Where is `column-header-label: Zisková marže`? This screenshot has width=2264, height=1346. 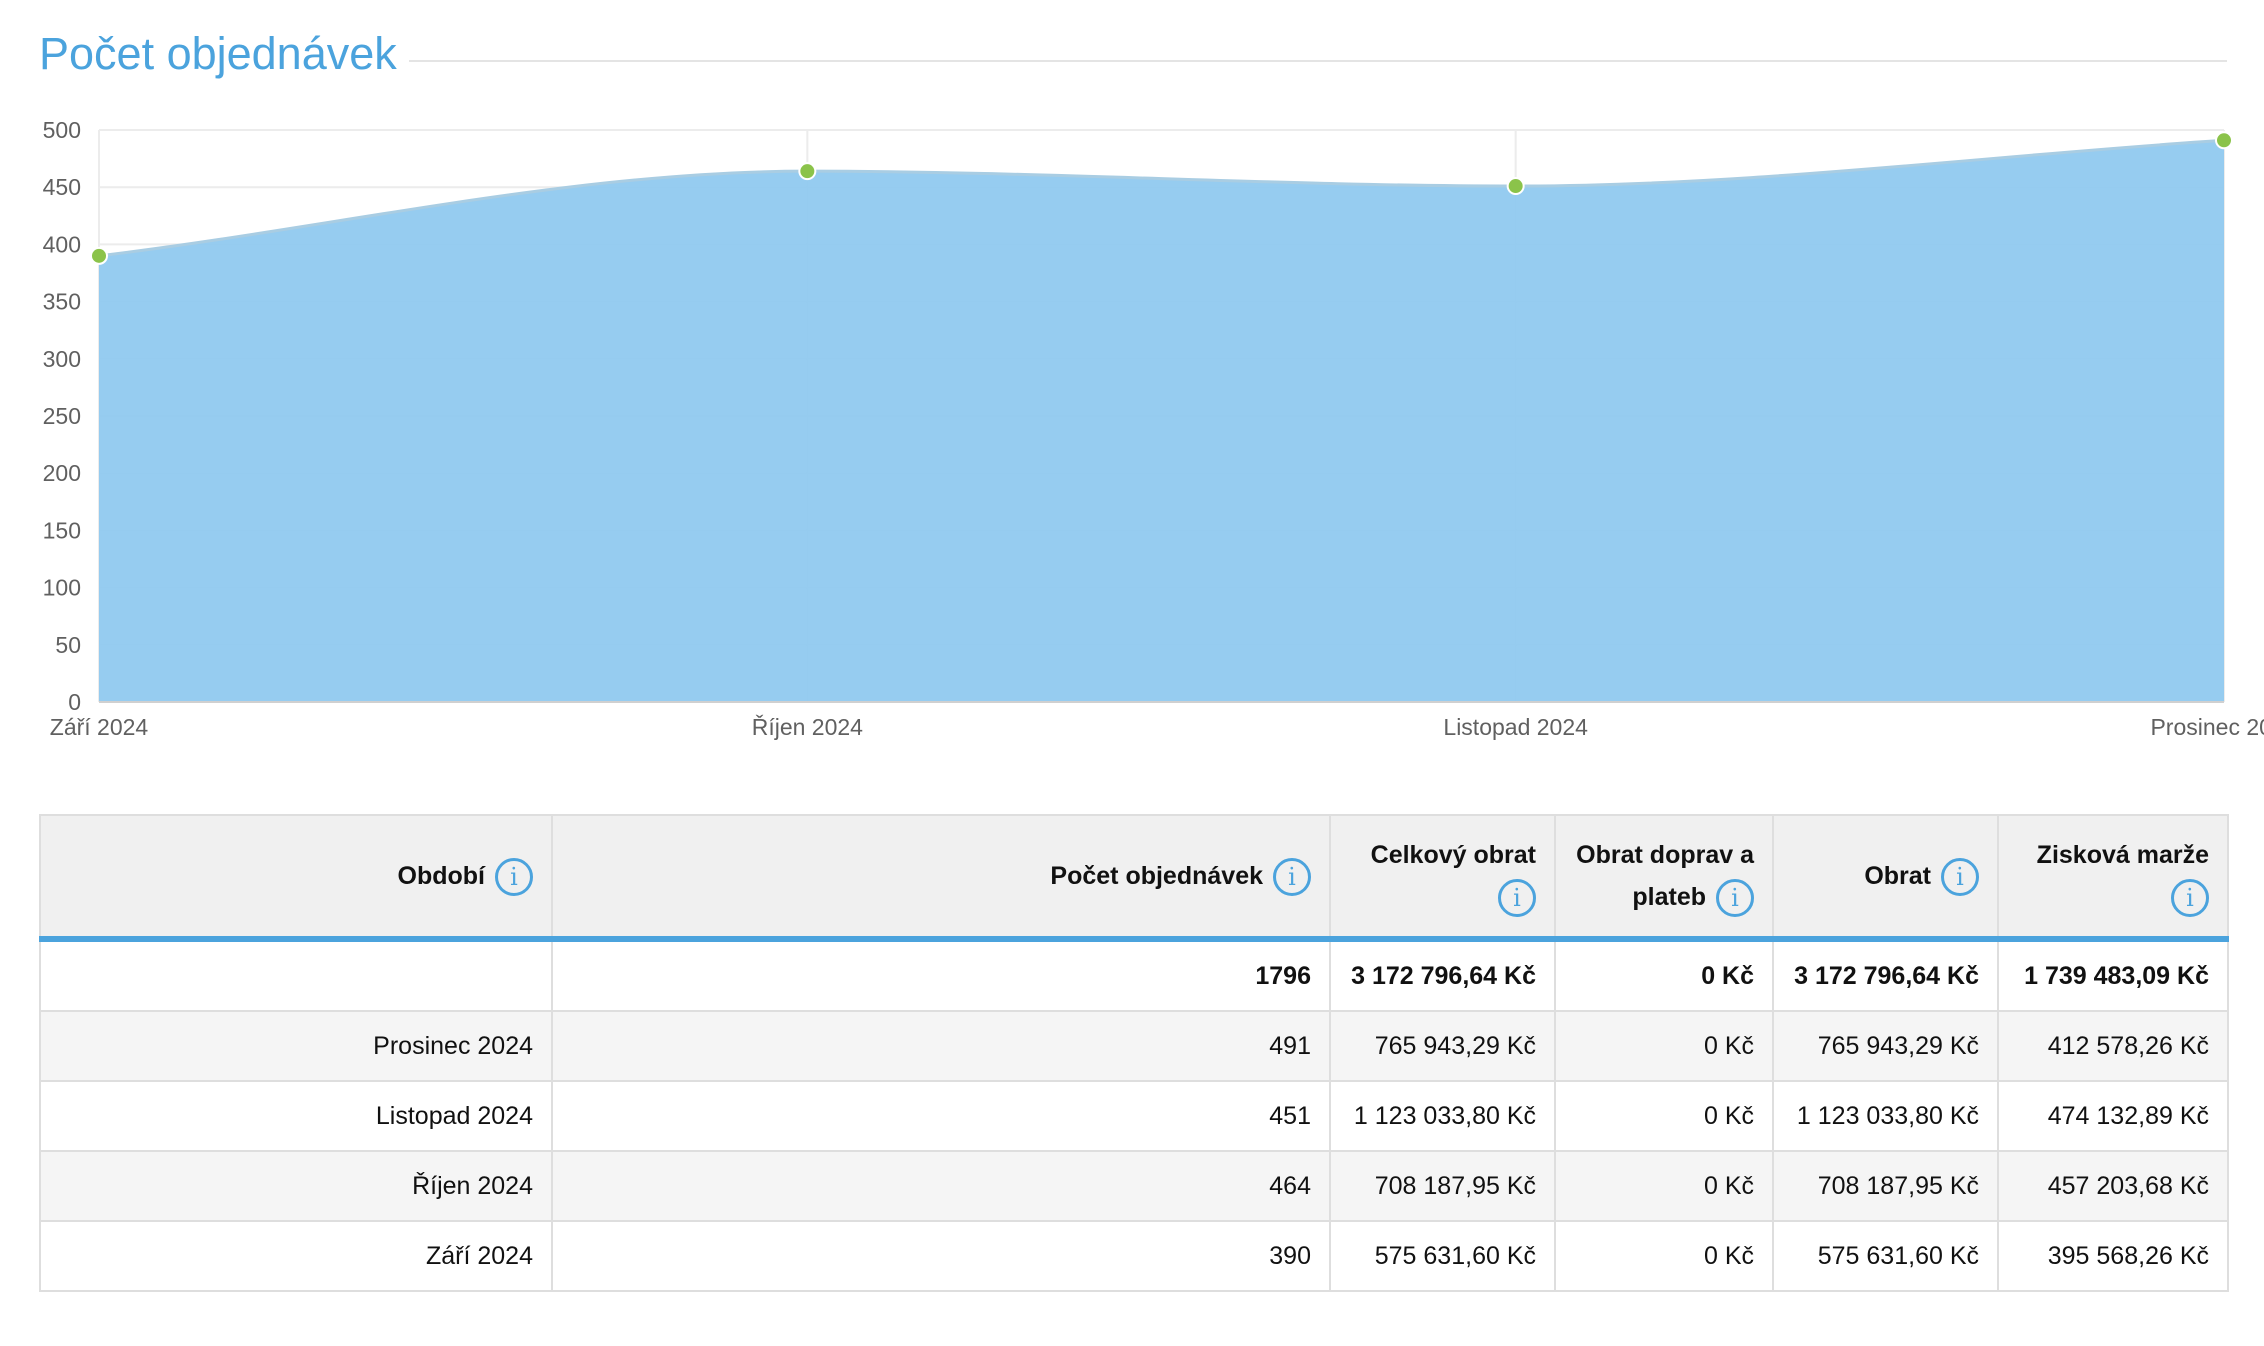
column-header-label: Zisková marže is located at coordinates (2123, 855).